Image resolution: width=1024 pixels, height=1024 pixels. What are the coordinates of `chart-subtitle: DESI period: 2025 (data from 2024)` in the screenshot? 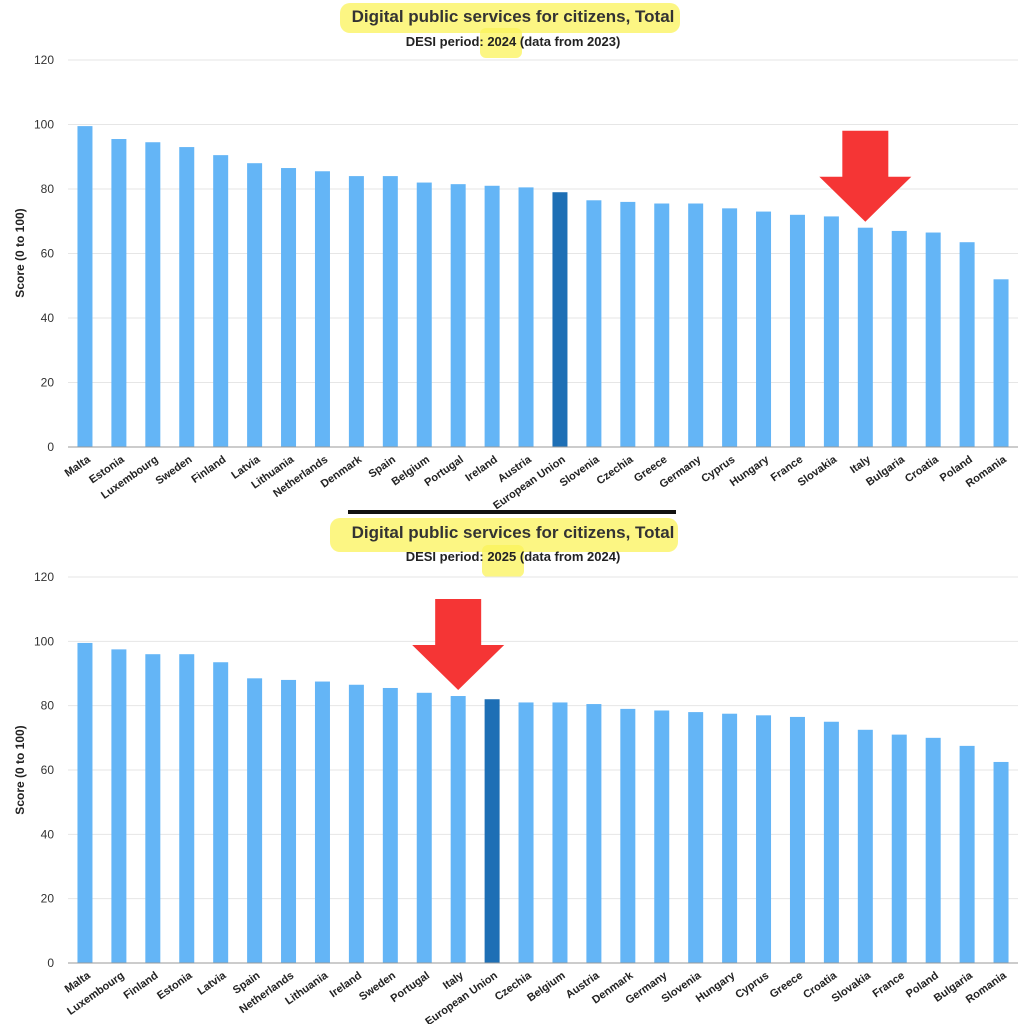 It's located at (513, 556).